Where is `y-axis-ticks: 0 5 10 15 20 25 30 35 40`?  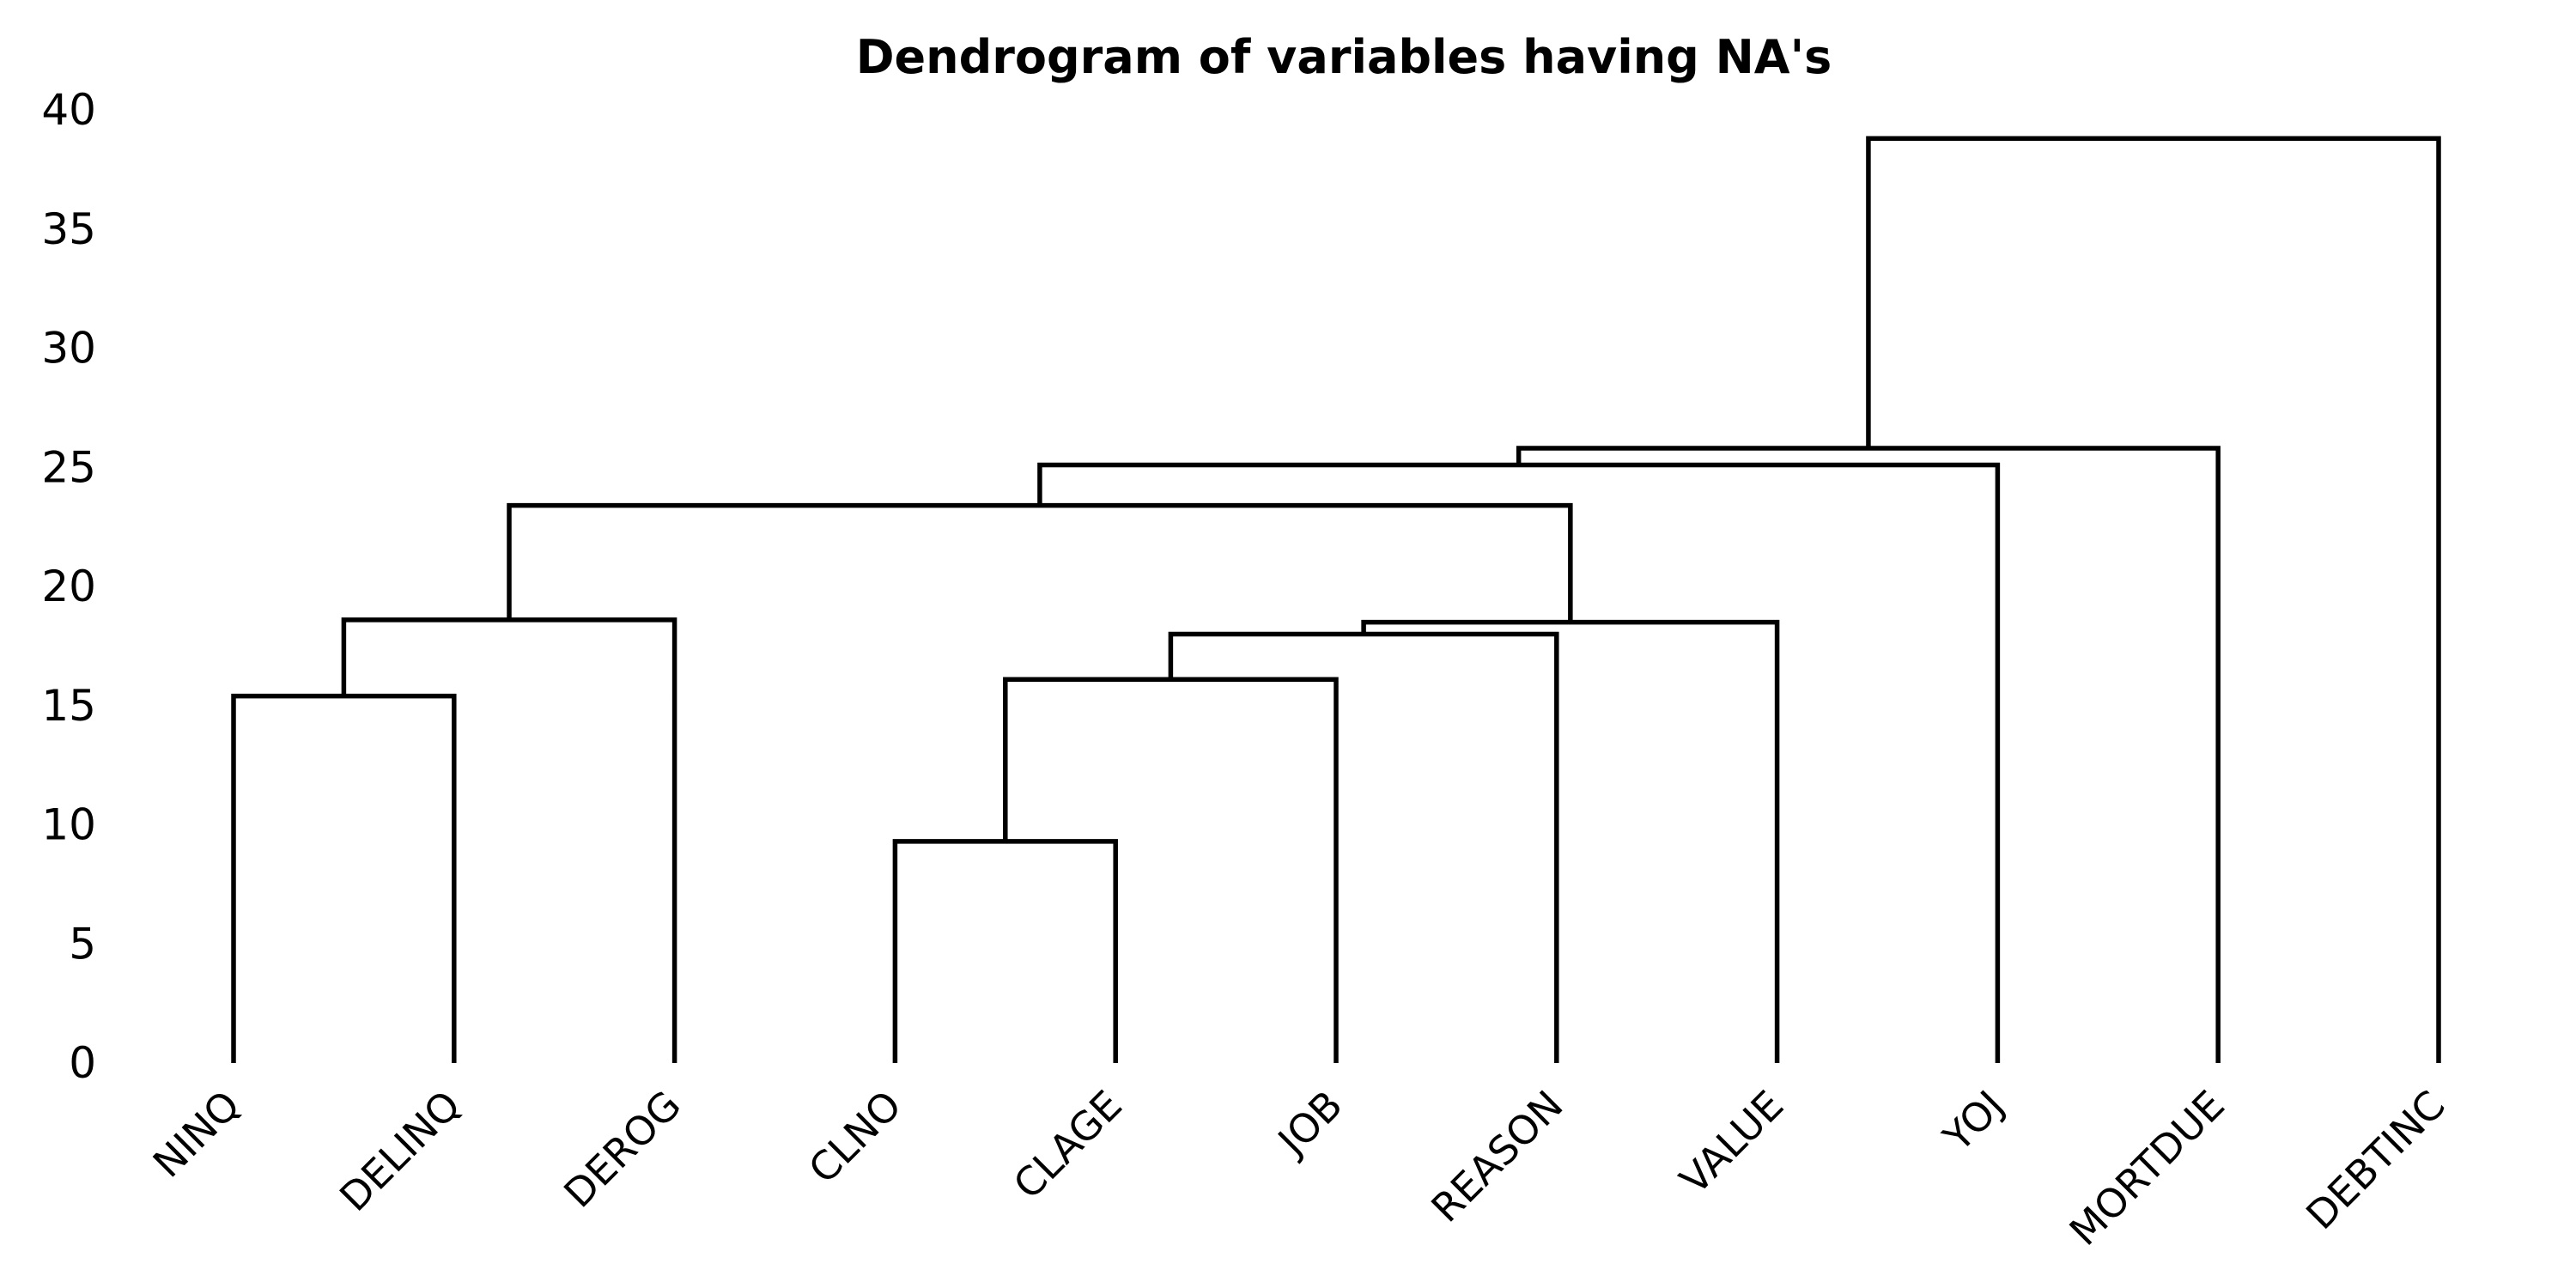 y-axis-ticks: 0 5 10 15 20 25 30 35 40 is located at coordinates (69, 587).